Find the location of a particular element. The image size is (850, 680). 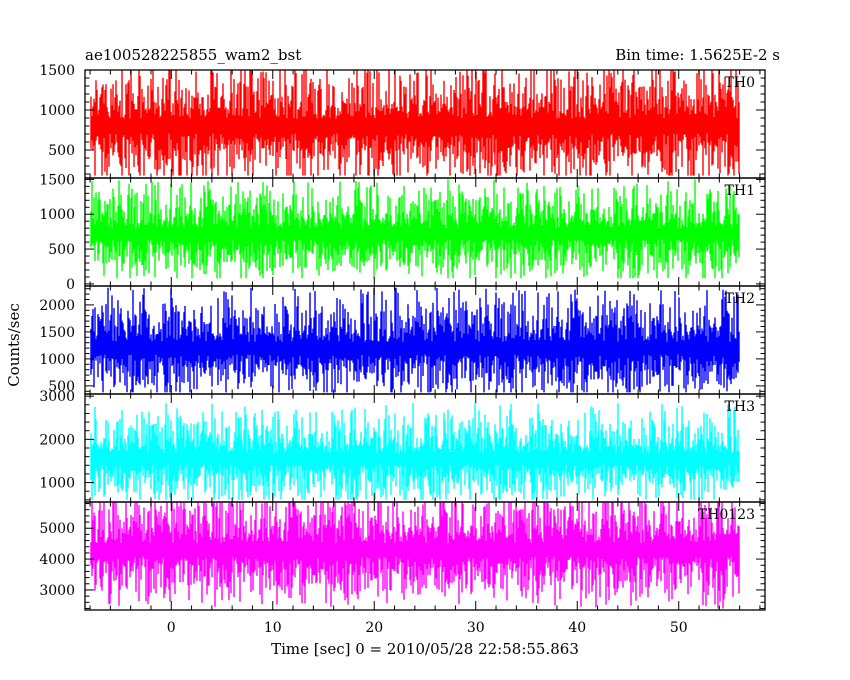

panel-th0: 500 1000 1500 TH0 is located at coordinates (402, 121).